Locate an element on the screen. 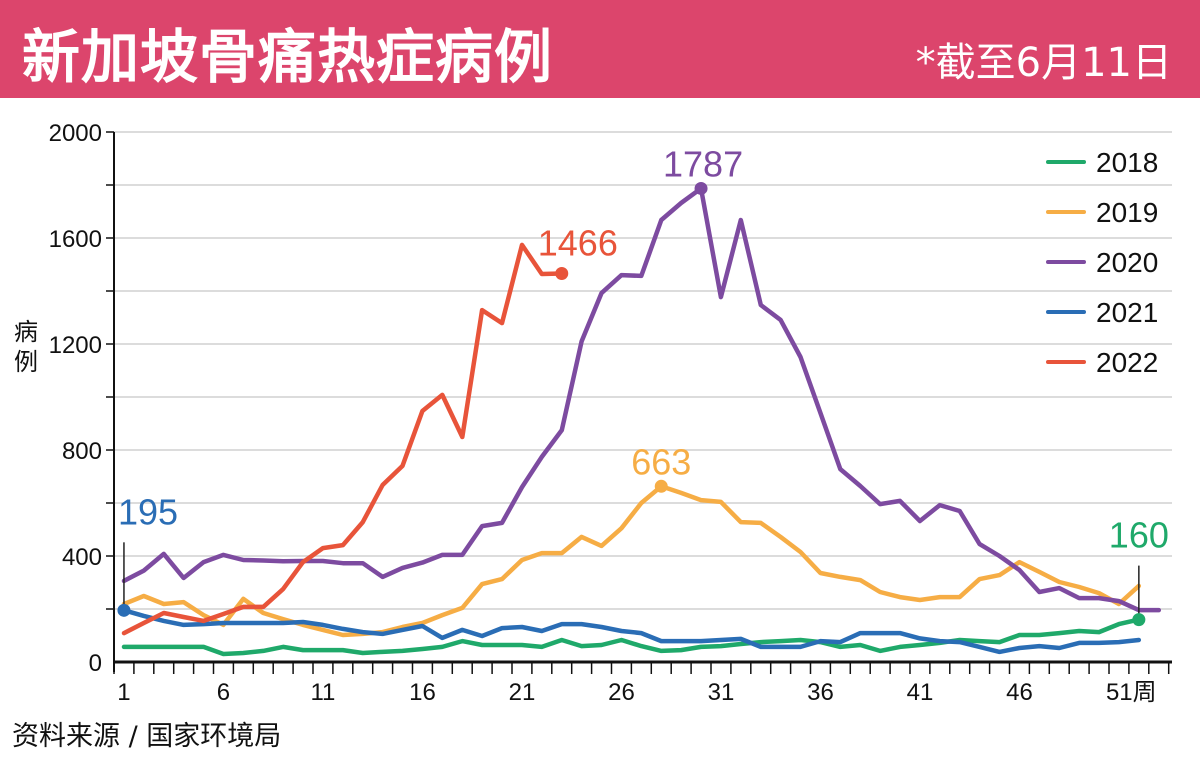 Image resolution: width=1200 pixels, height=757 pixels. y-tick-label: 400 is located at coordinates (82, 557).